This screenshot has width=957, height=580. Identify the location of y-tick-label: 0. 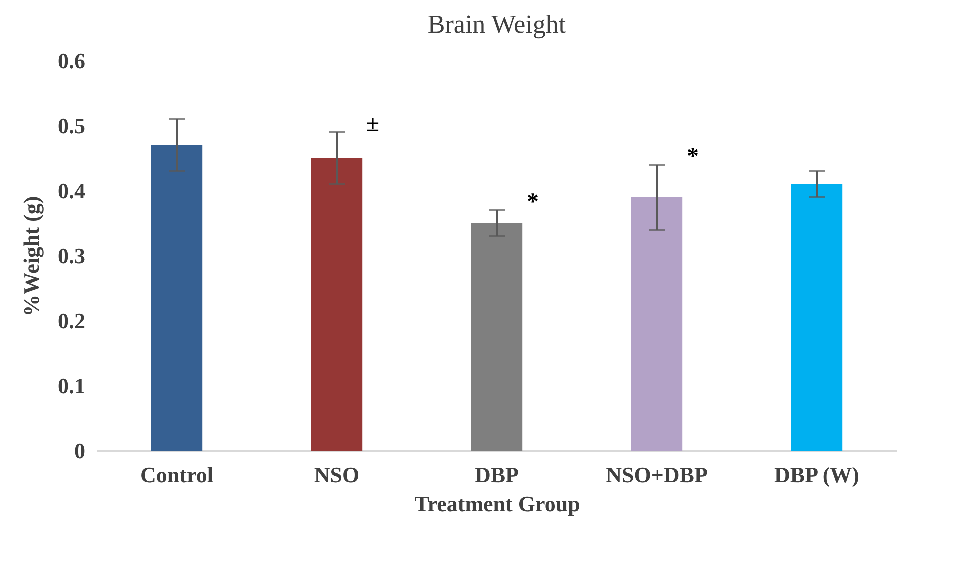
(80, 451).